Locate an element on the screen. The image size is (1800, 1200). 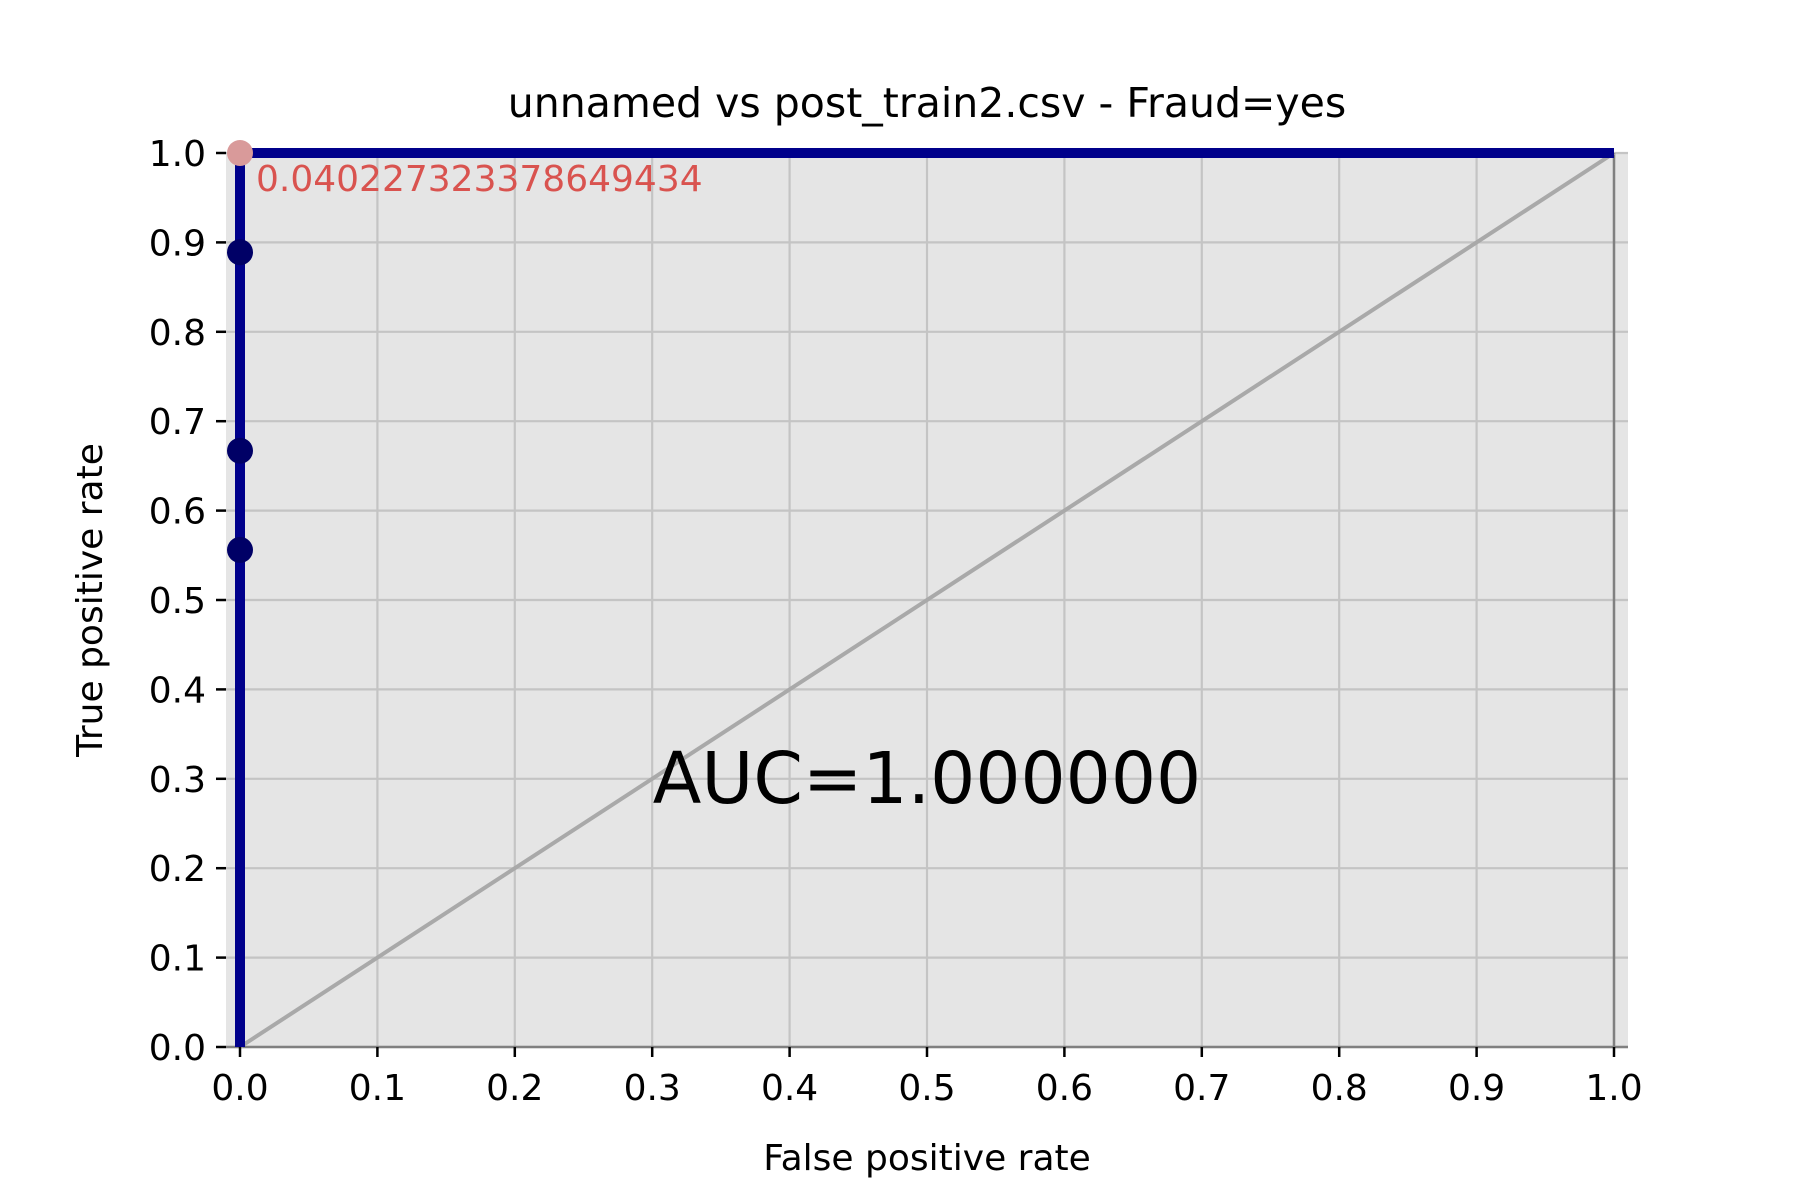
x-tick-label: 0.0 is located at coordinates (239, 1088).